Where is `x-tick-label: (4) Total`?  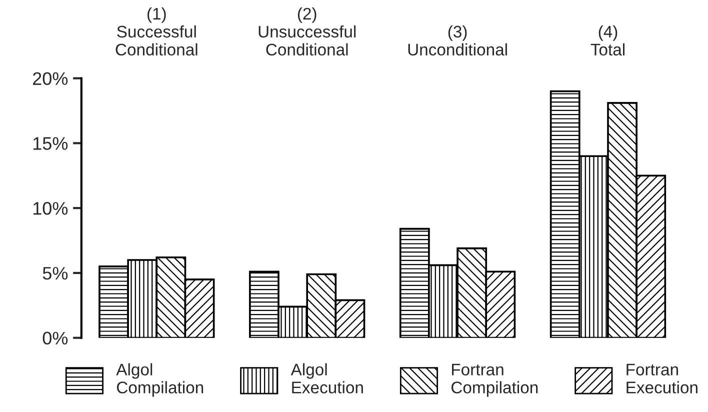 x-tick-label: (4) Total is located at coordinates (607, 40).